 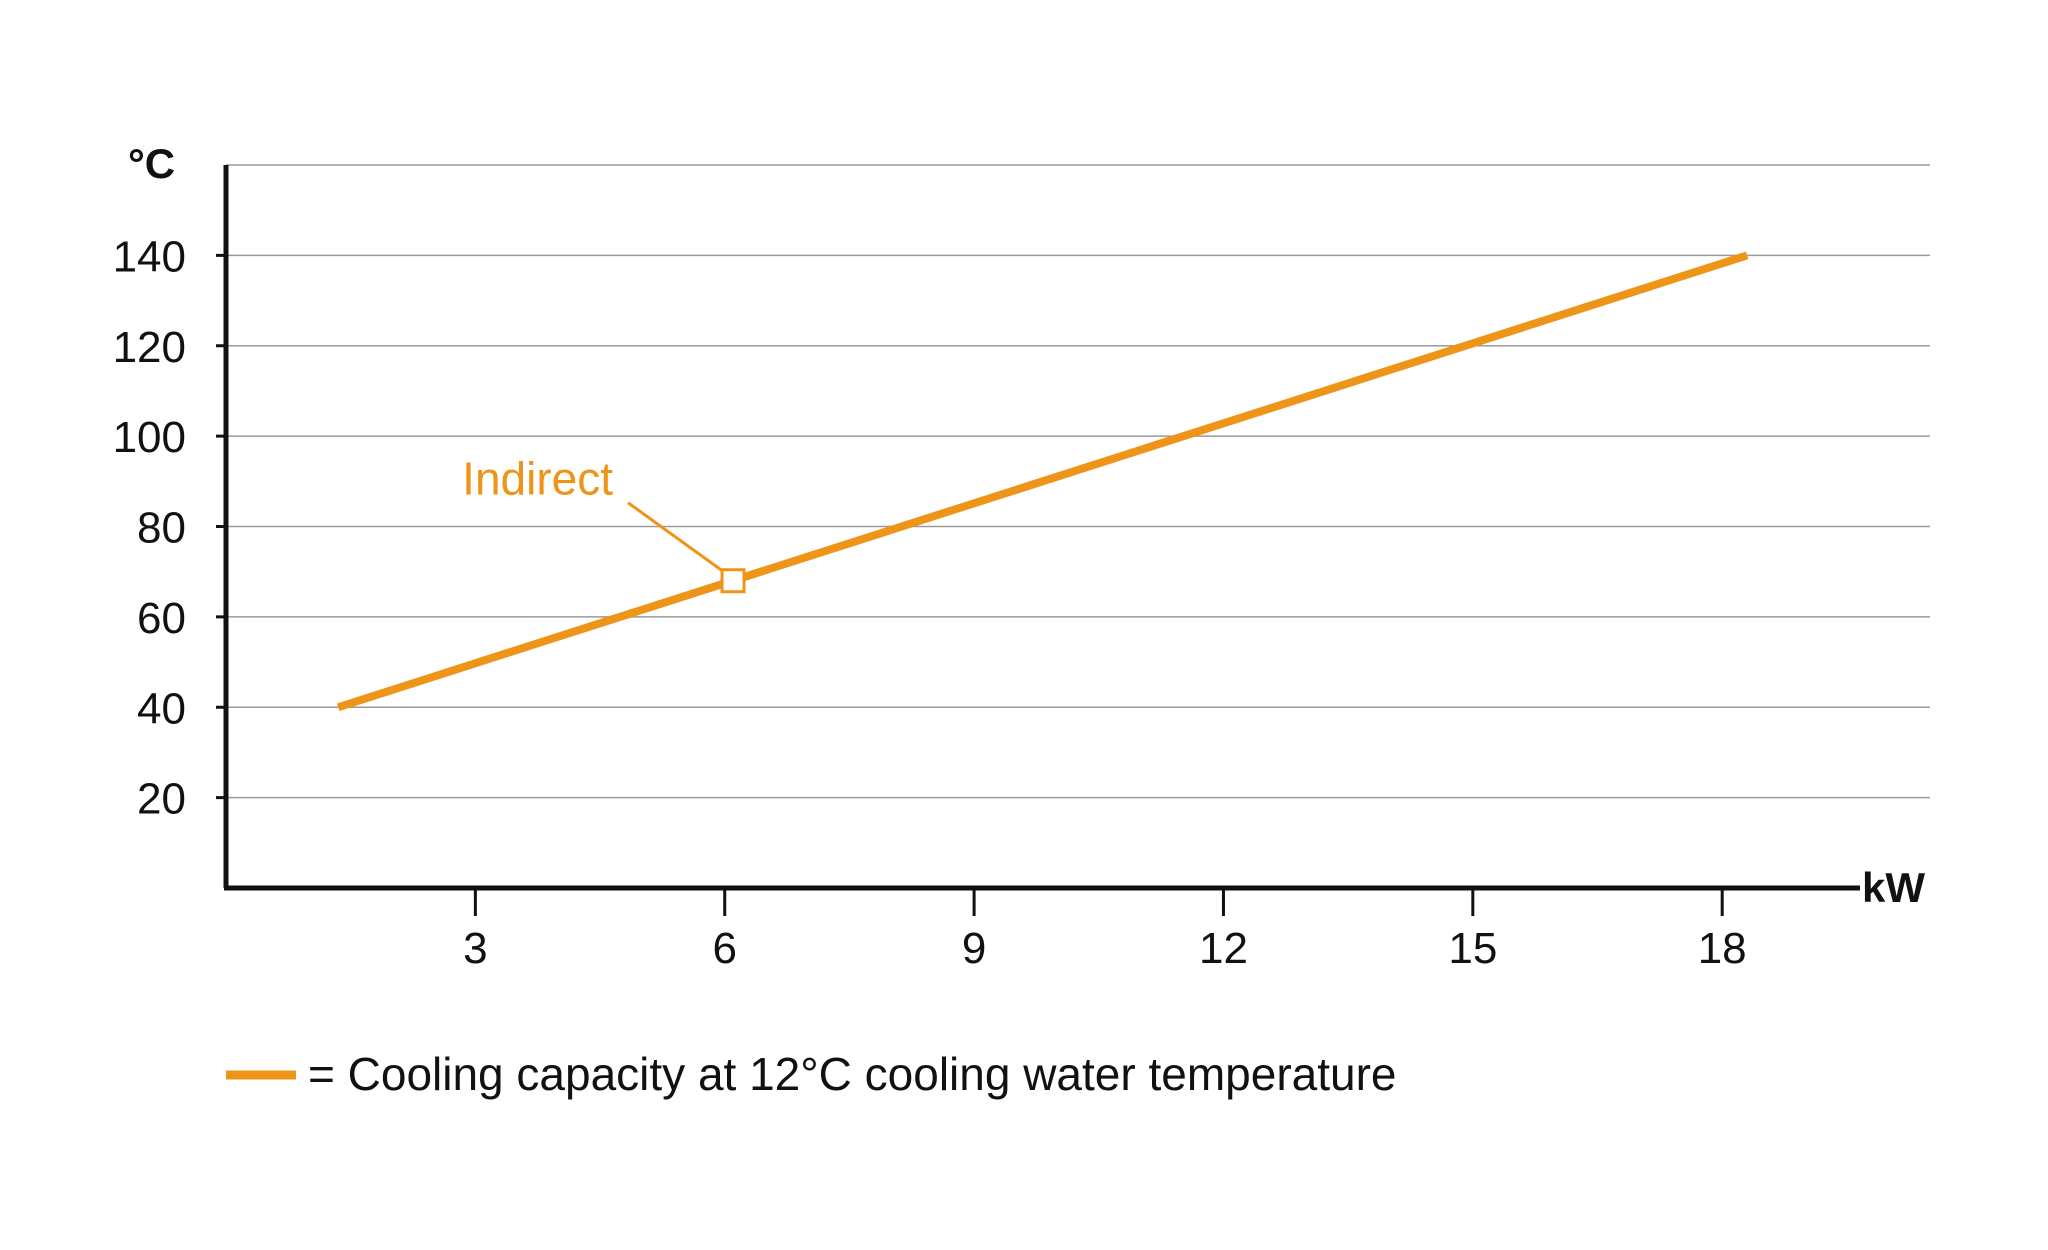 I want to click on x-tick-labels: 3 6 9 12 15 18, so click(x=1105, y=930).